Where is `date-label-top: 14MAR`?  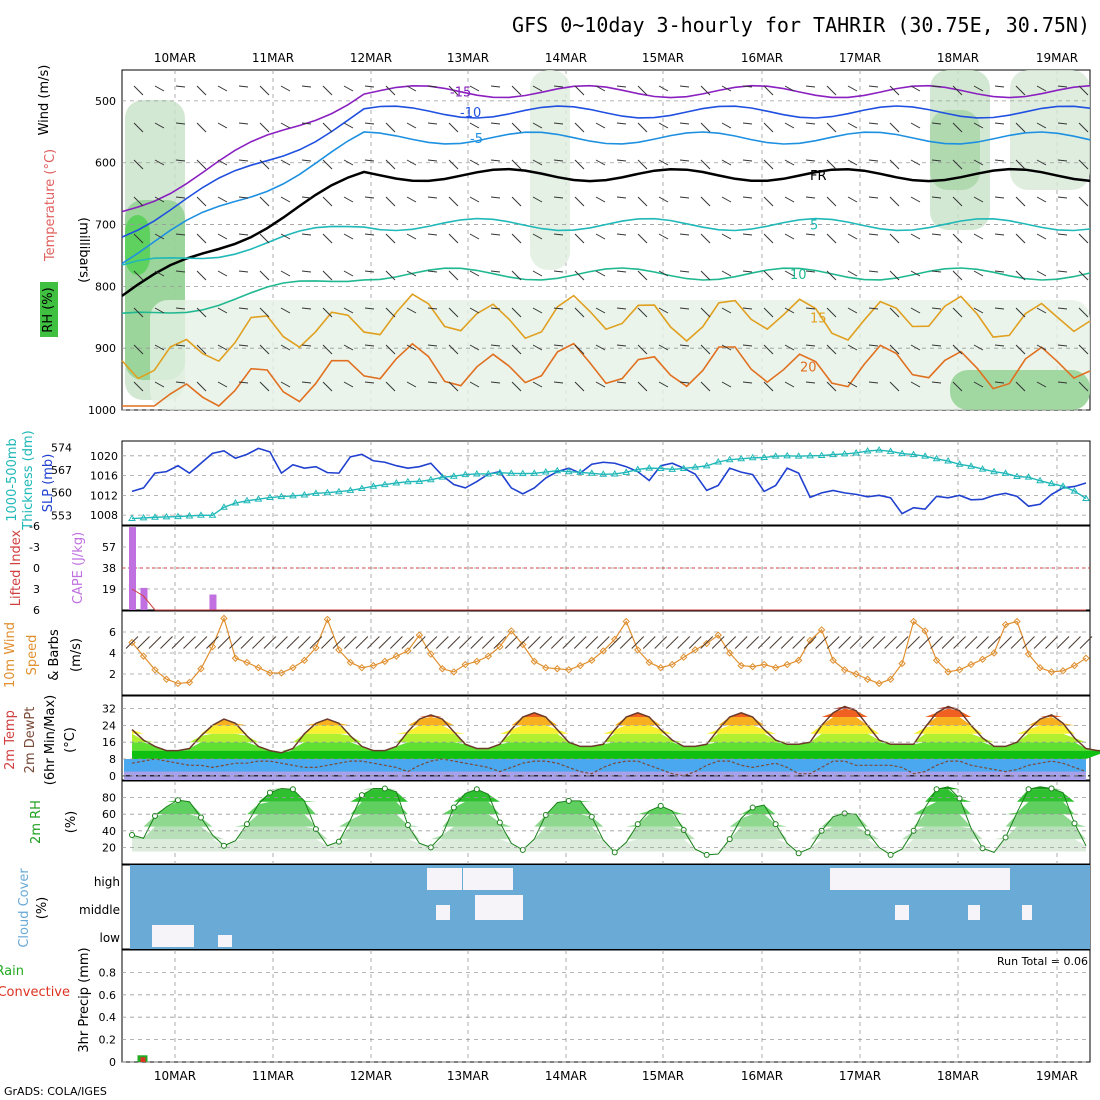
date-label-top: 14MAR is located at coordinates (566, 58).